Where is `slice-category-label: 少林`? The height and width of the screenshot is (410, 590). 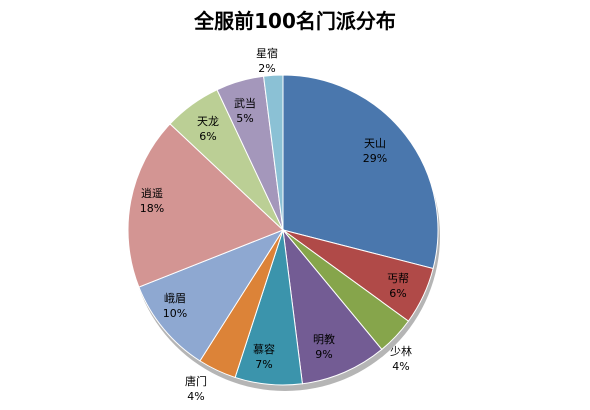 slice-category-label: 少林 is located at coordinates (401, 351).